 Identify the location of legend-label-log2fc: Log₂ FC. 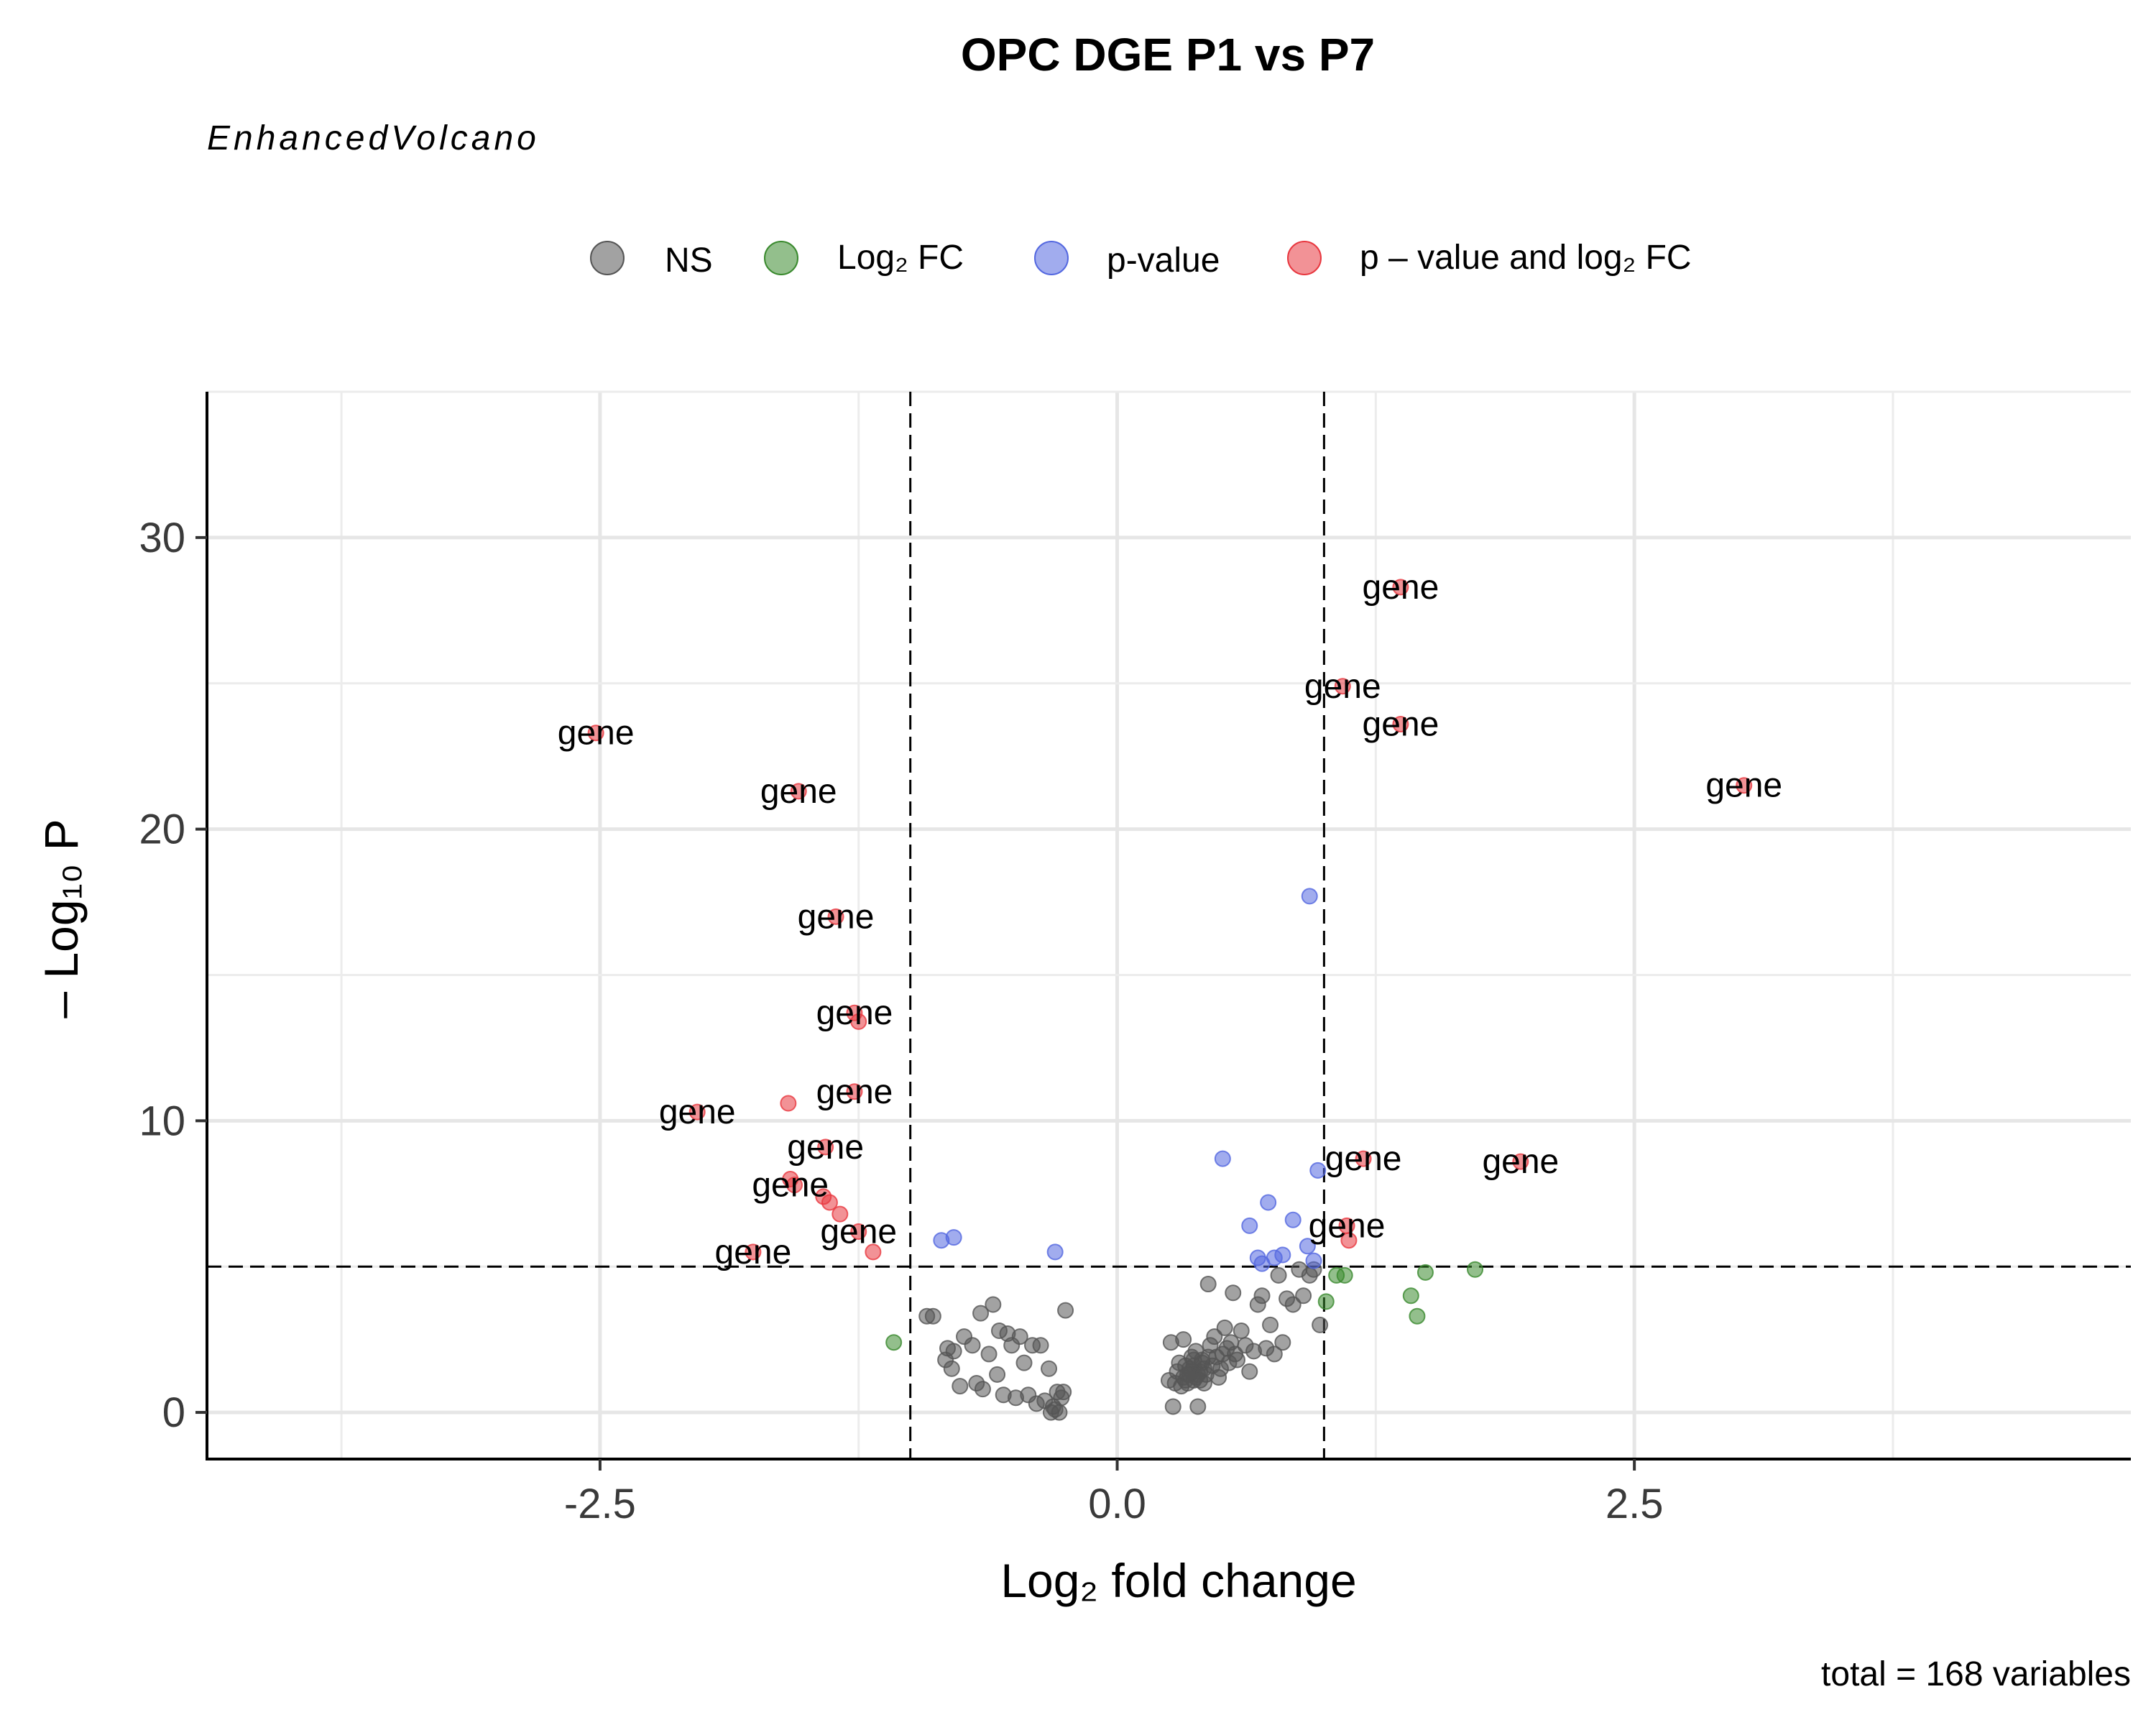
(901, 258).